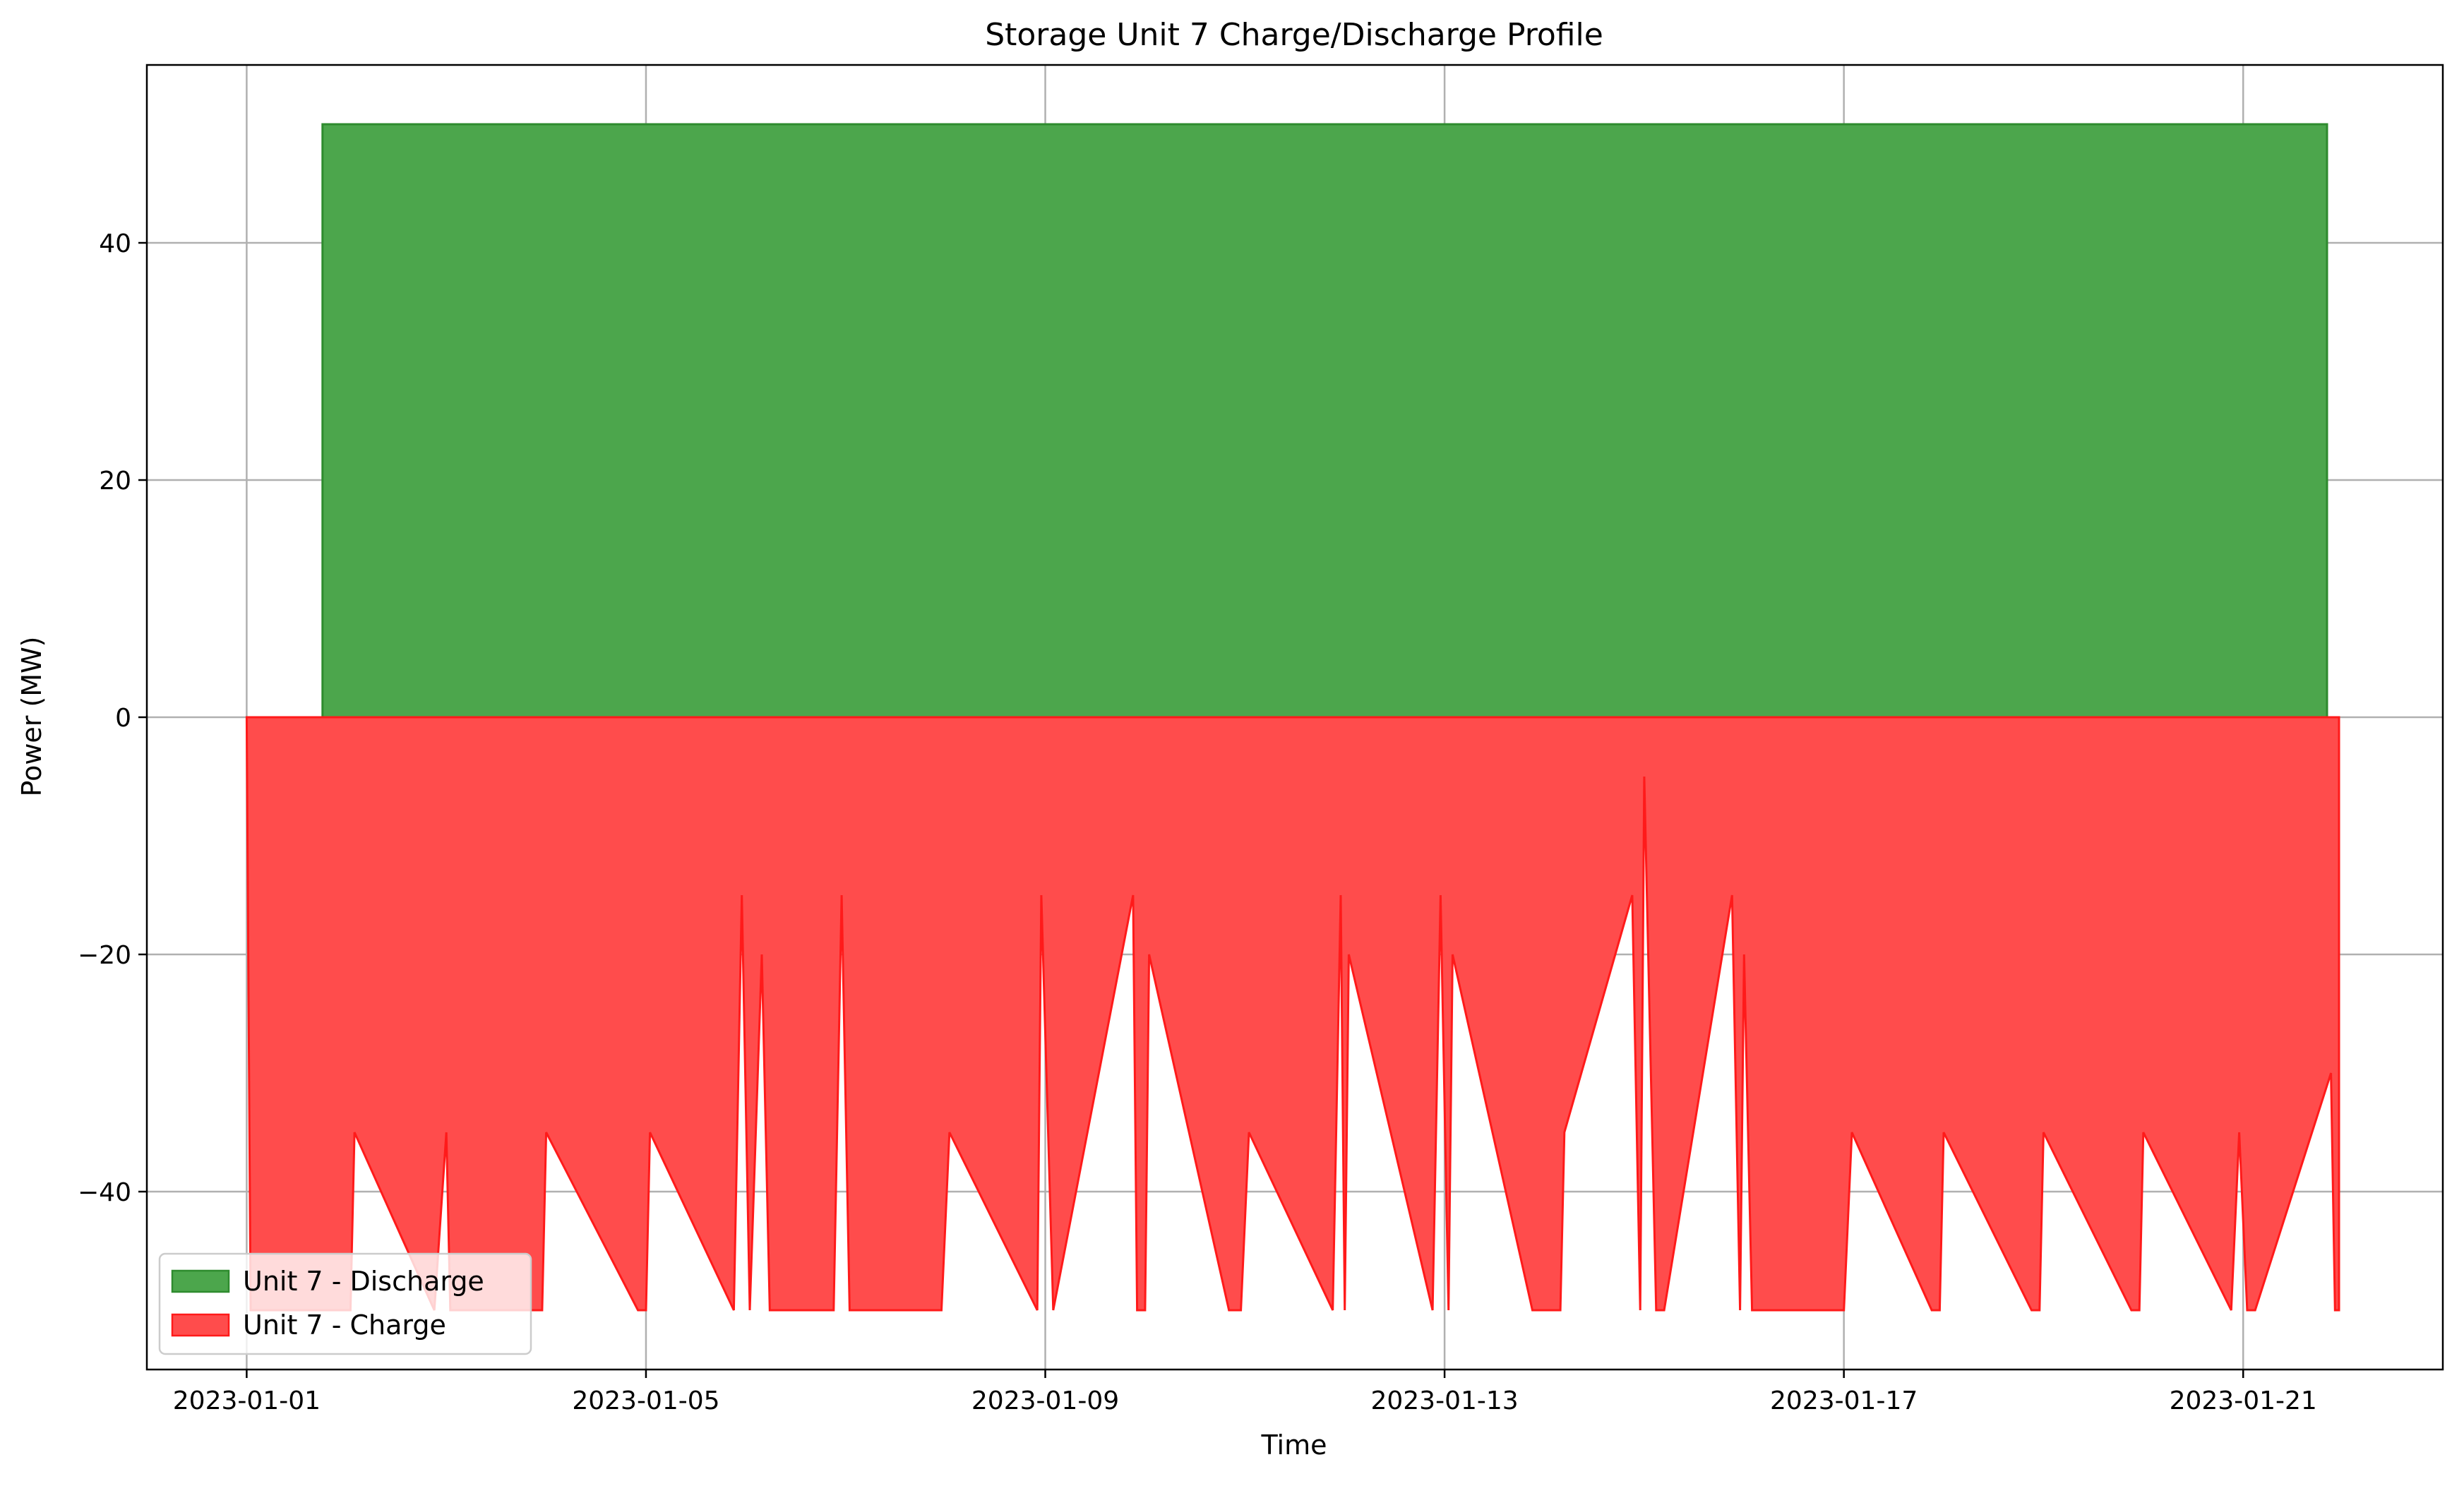 The image size is (2464, 1486). What do you see at coordinates (115, 481) in the screenshot?
I see `y-tick-label: 20` at bounding box center [115, 481].